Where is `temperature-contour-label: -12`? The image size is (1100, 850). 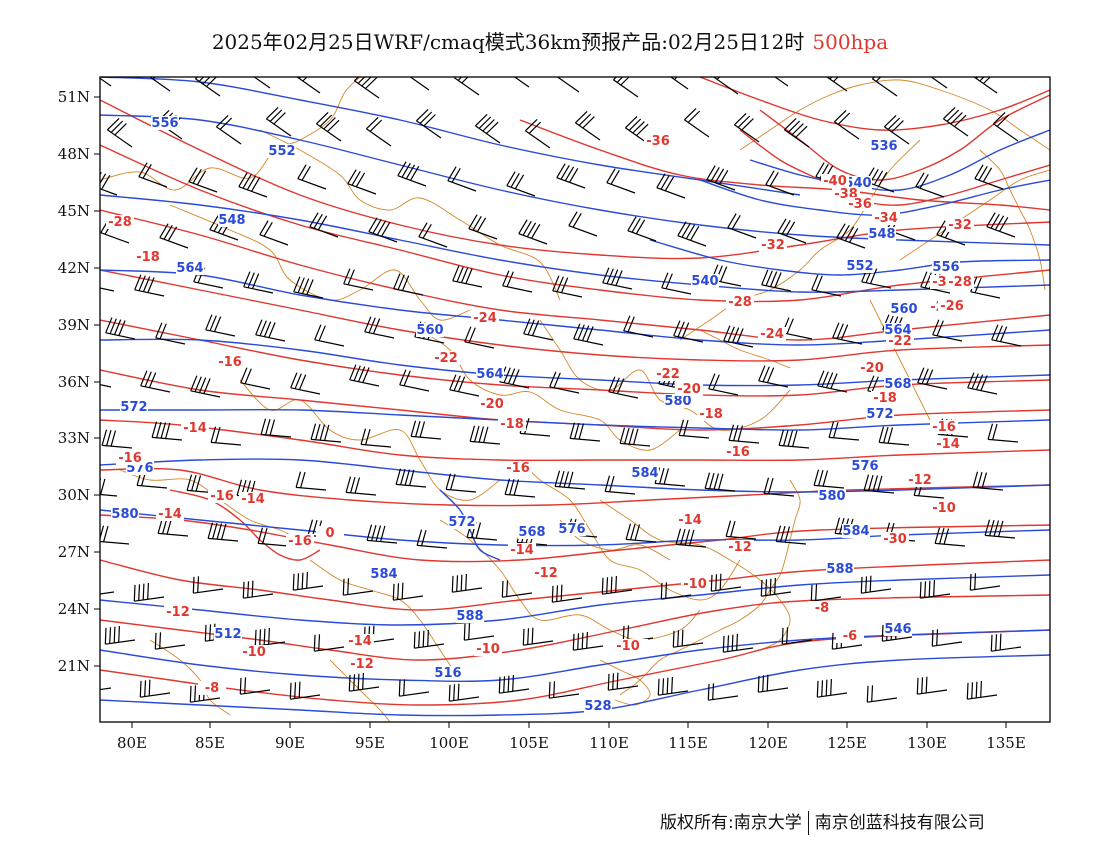 temperature-contour-label: -12 is located at coordinates (178, 612).